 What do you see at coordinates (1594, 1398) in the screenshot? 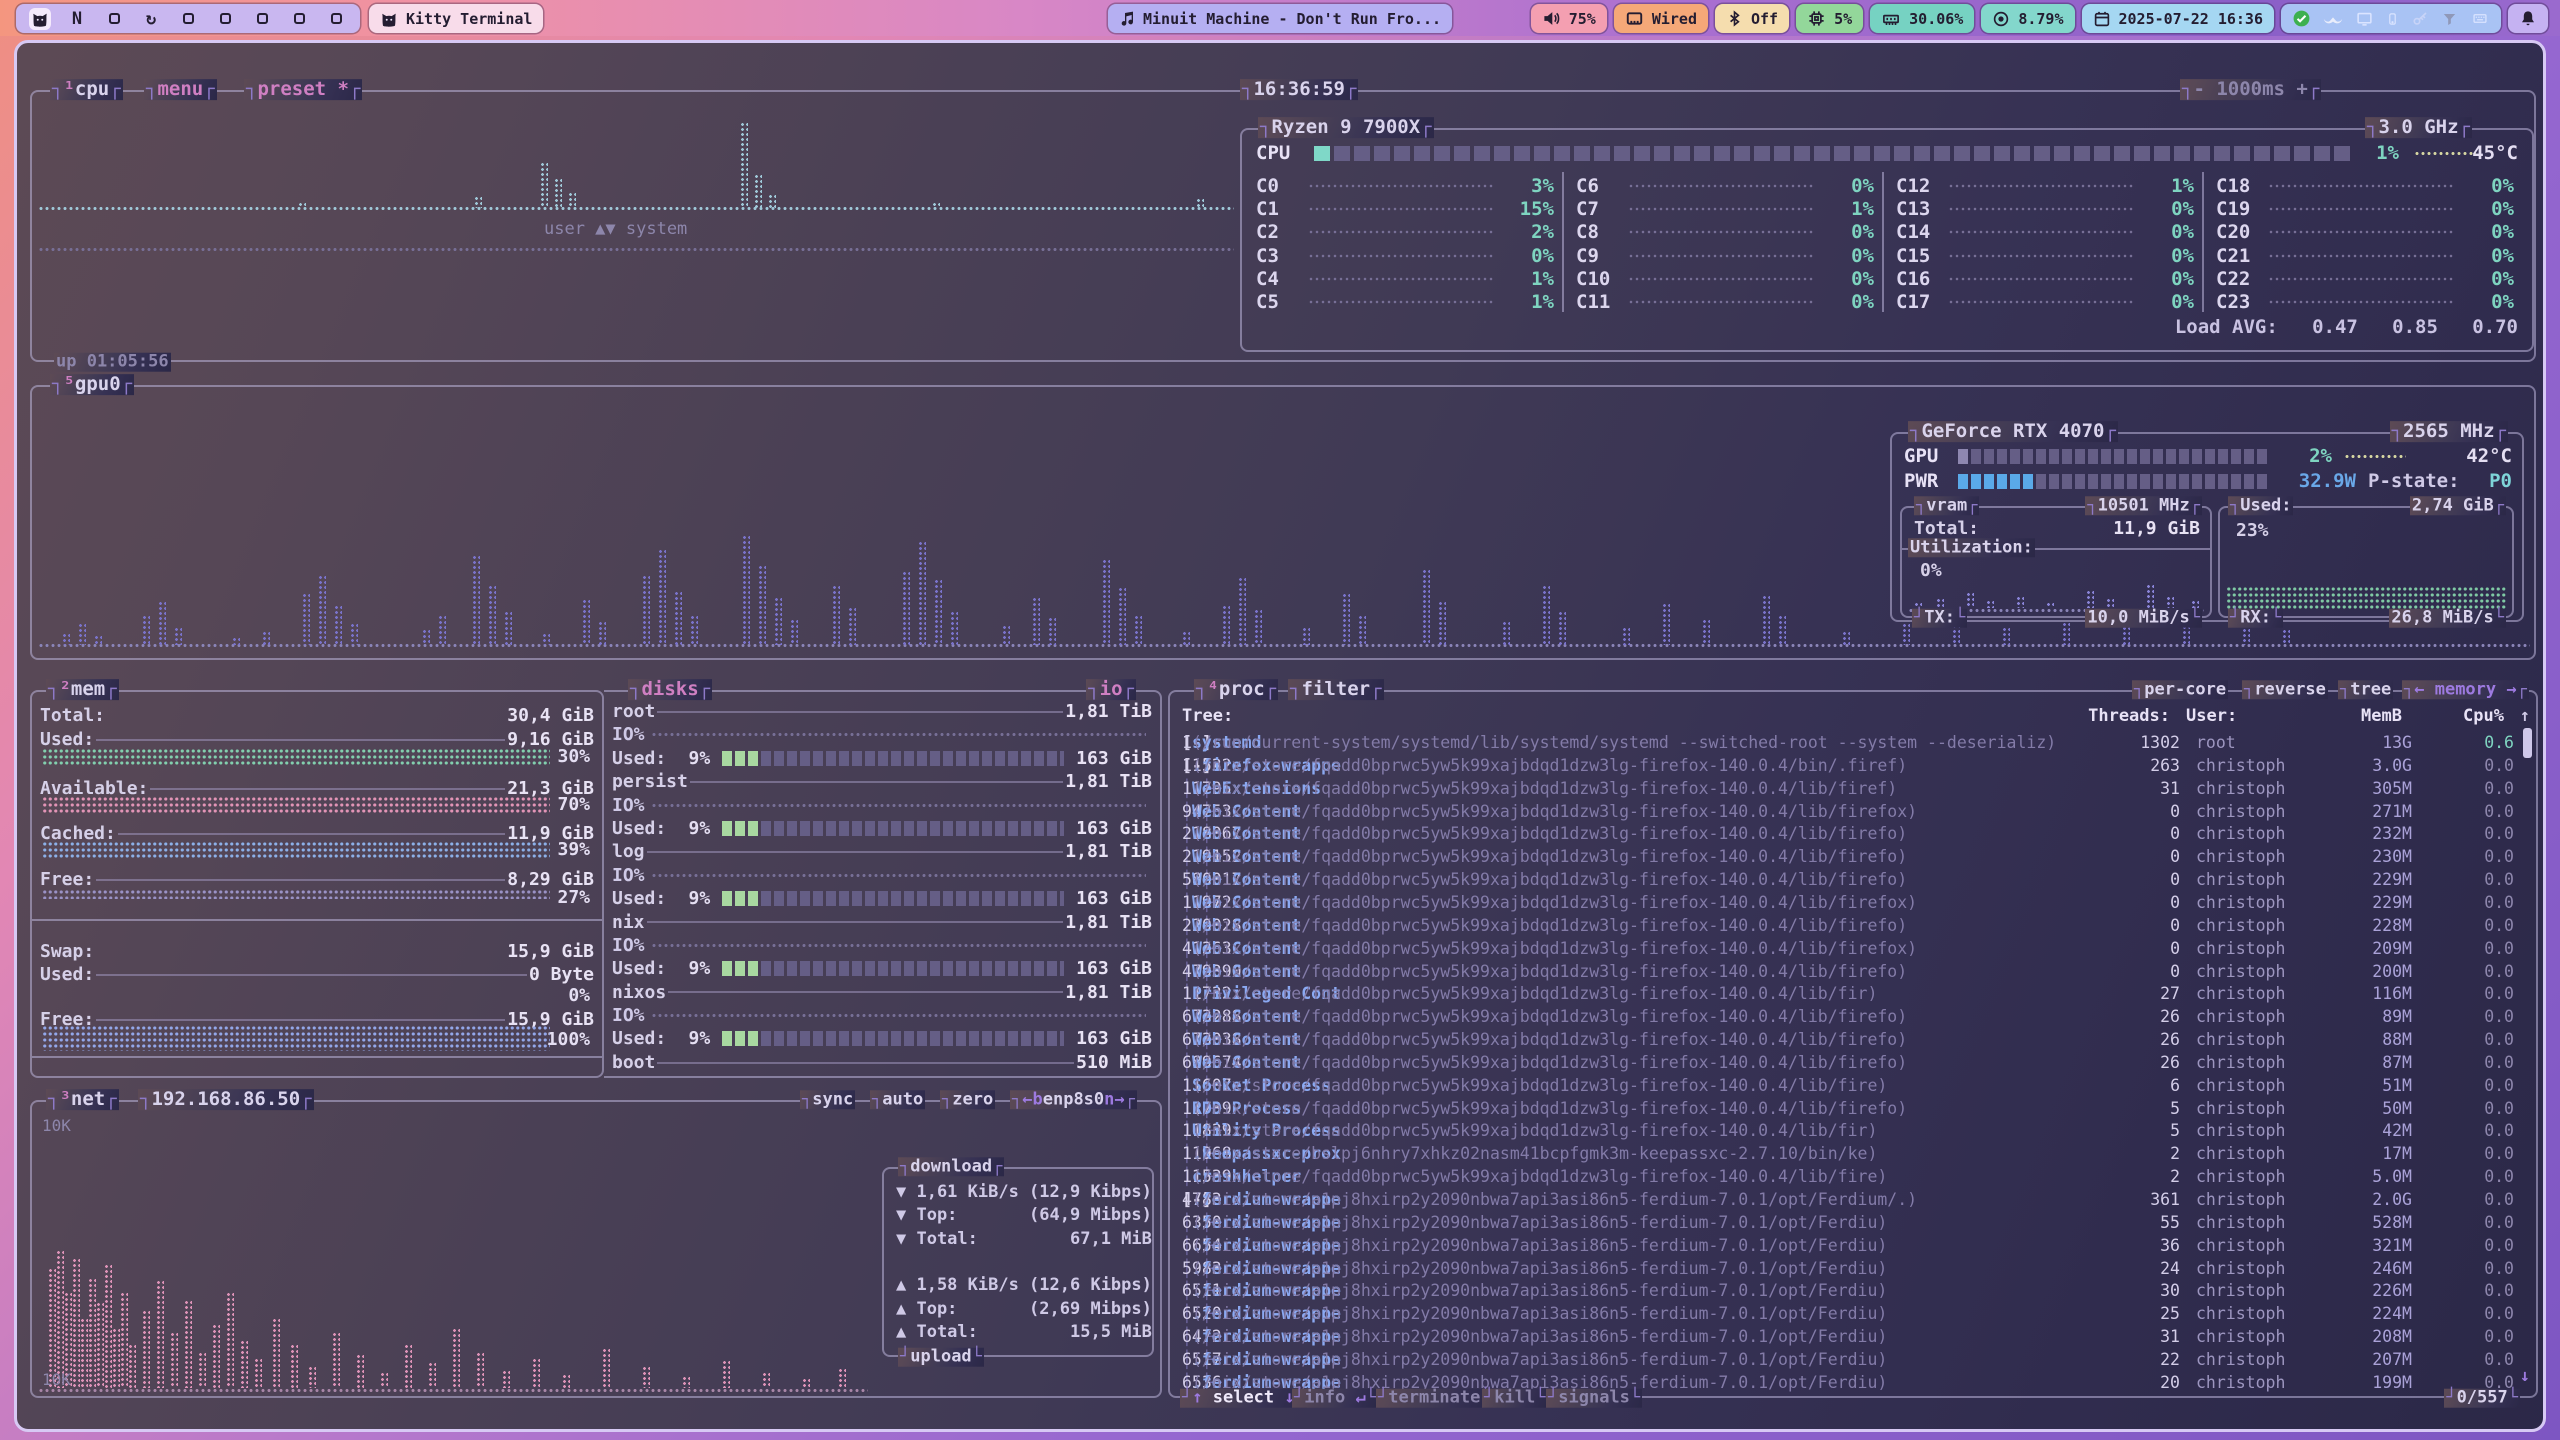
I see `signals-button: ┘signals└` at bounding box center [1594, 1398].